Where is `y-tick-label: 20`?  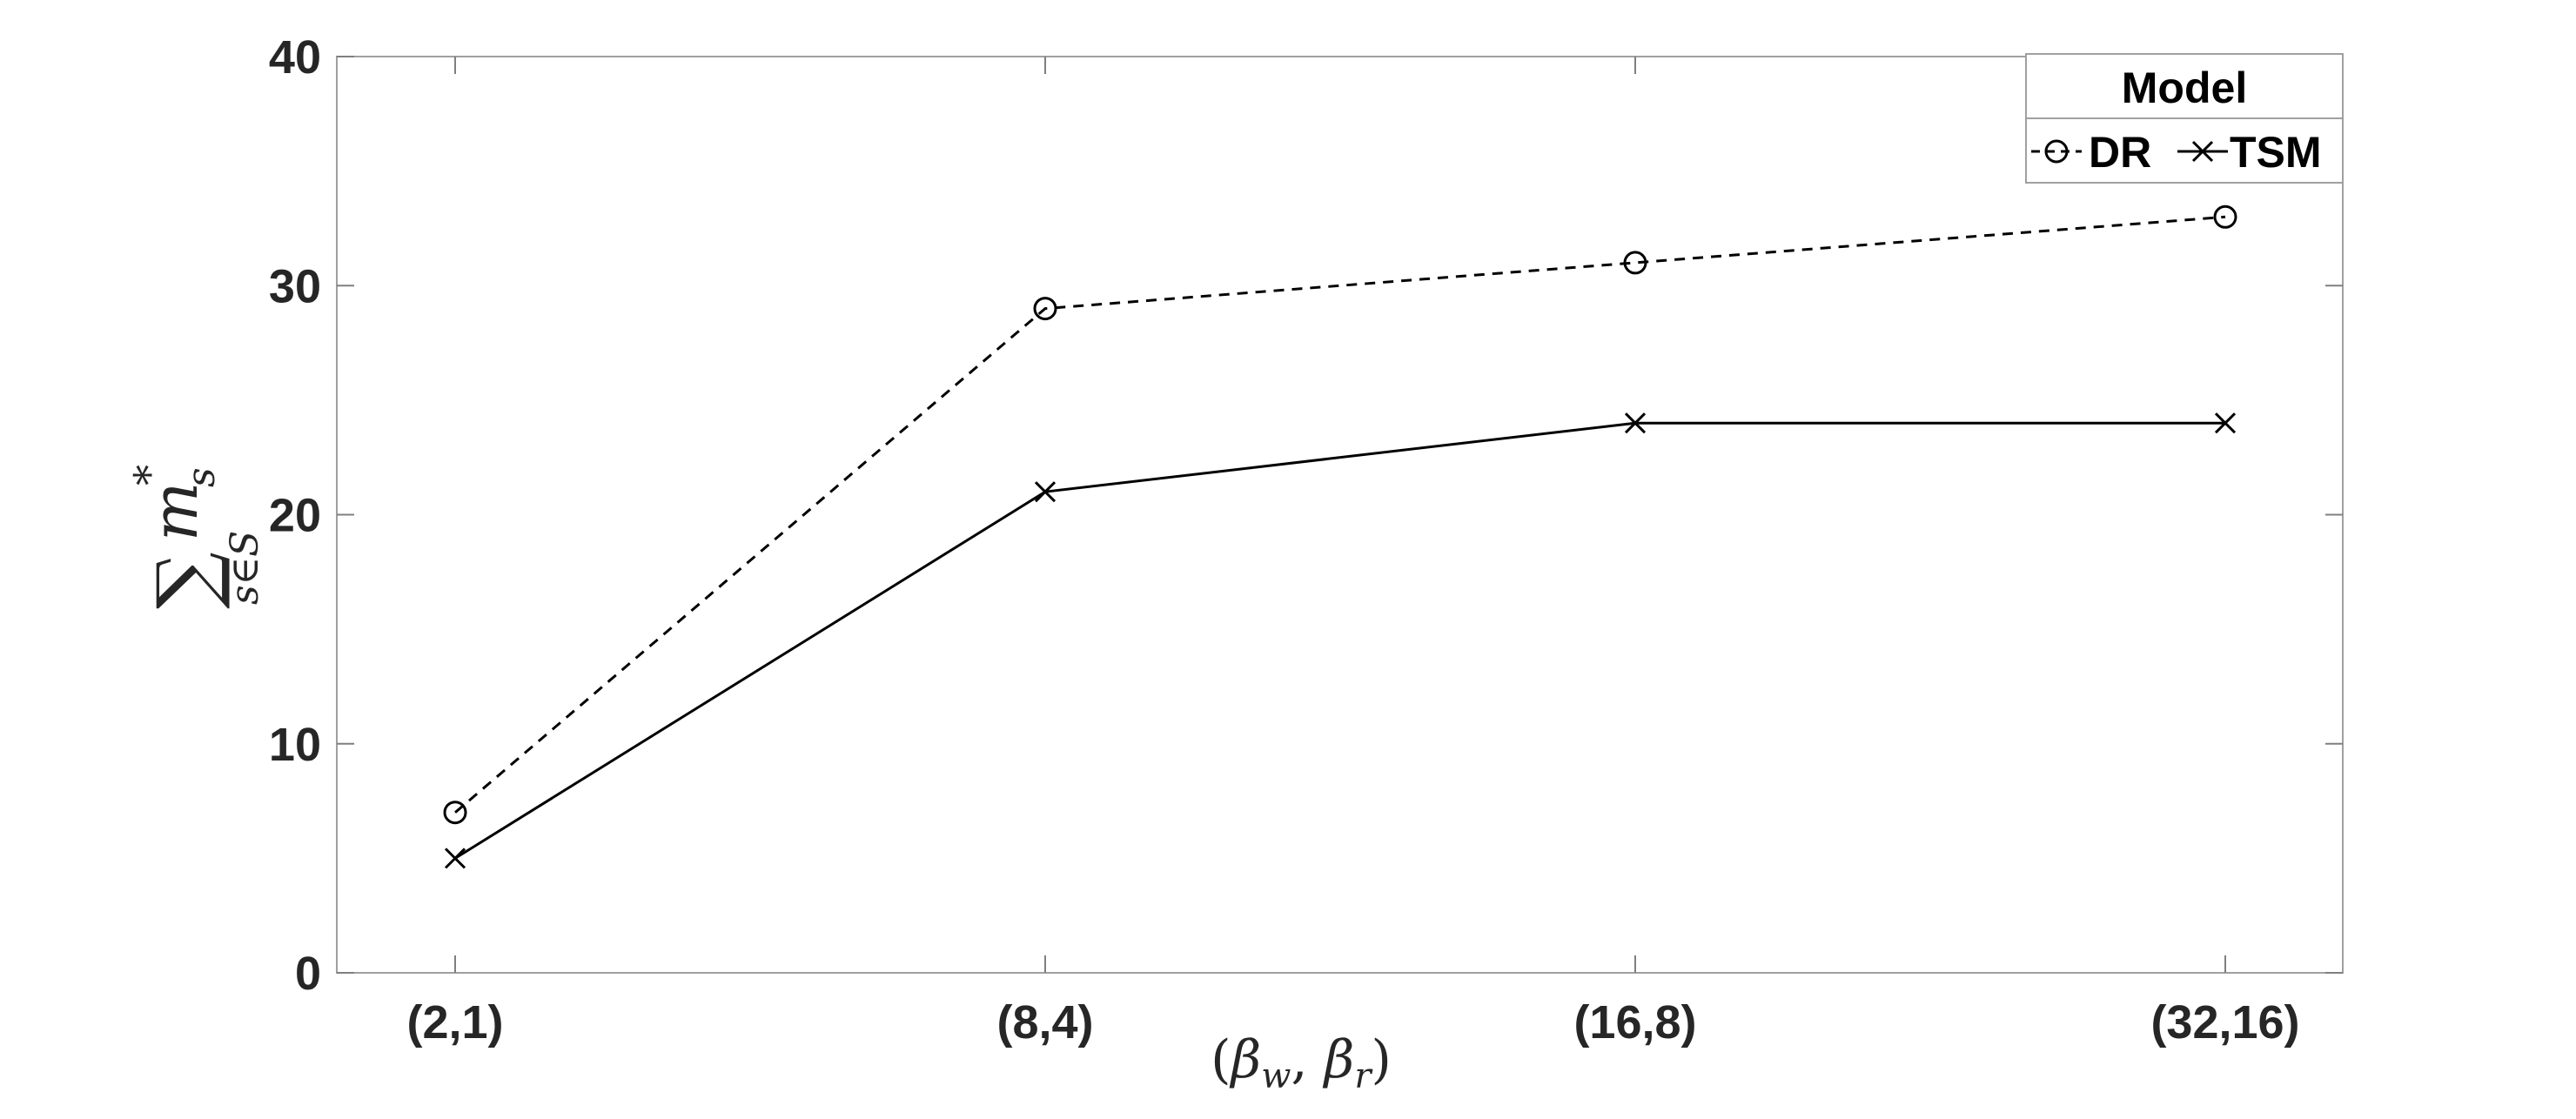 y-tick-label: 20 is located at coordinates (295, 516).